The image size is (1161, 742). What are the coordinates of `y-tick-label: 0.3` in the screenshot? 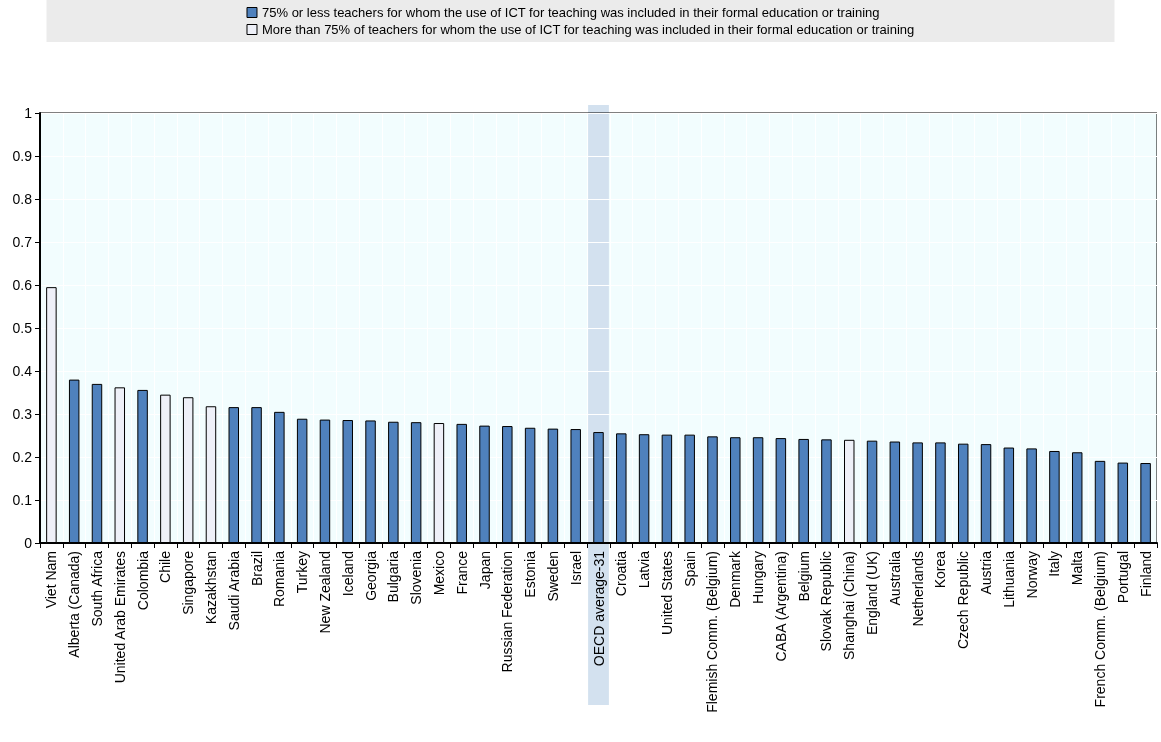 It's located at (22, 414).